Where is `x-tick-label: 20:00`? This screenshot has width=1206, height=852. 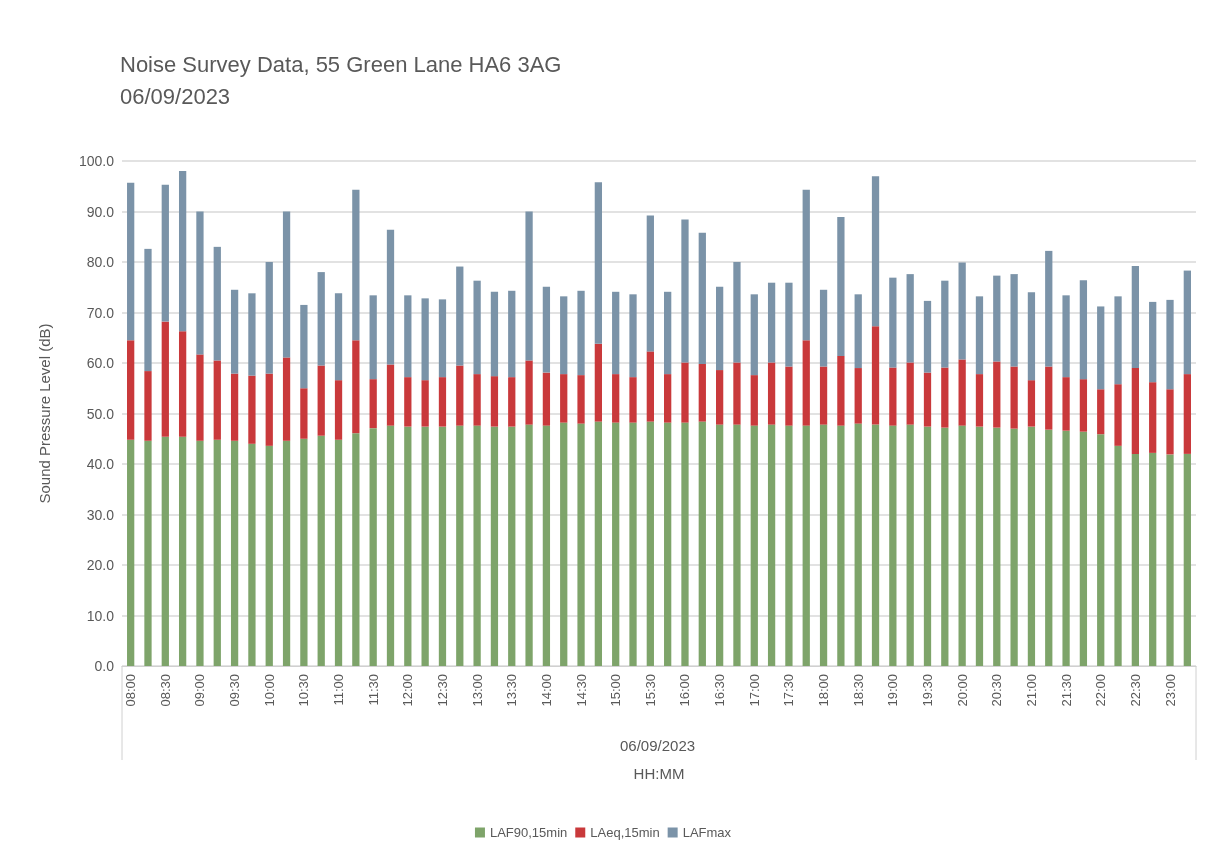 x-tick-label: 20:00 is located at coordinates (962, 690).